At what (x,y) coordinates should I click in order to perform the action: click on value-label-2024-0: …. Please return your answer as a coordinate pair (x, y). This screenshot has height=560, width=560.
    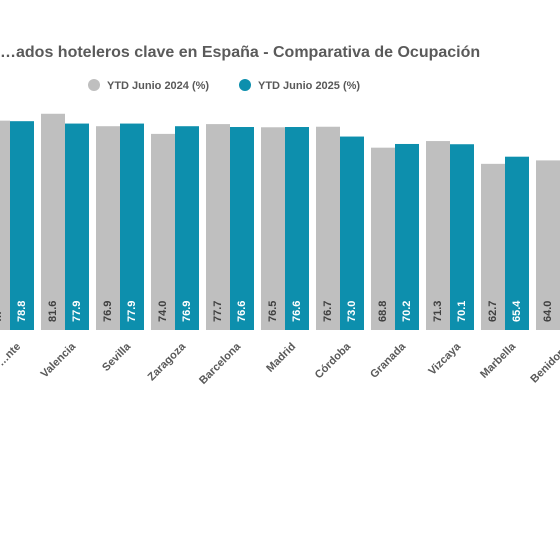
    Looking at the image, I should click on (2, 316).